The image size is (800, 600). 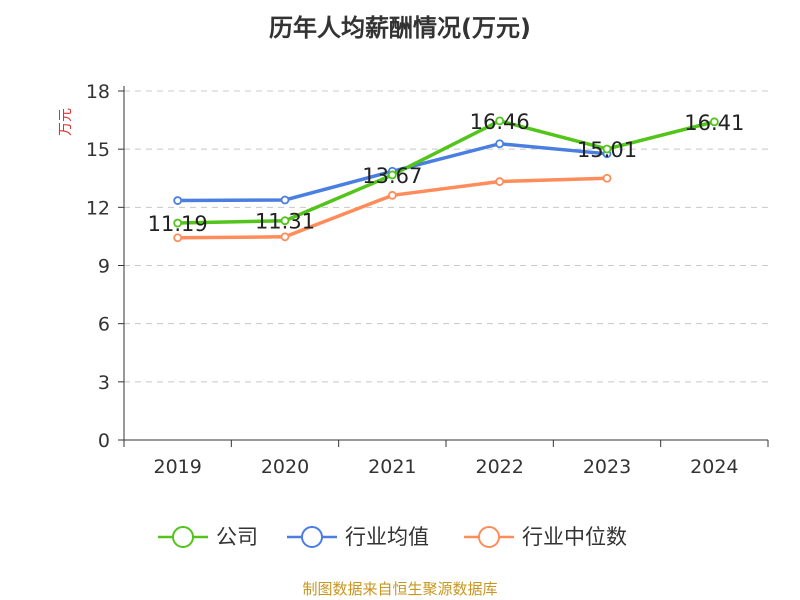 What do you see at coordinates (237, 537) in the screenshot?
I see `legend-label: 公司` at bounding box center [237, 537].